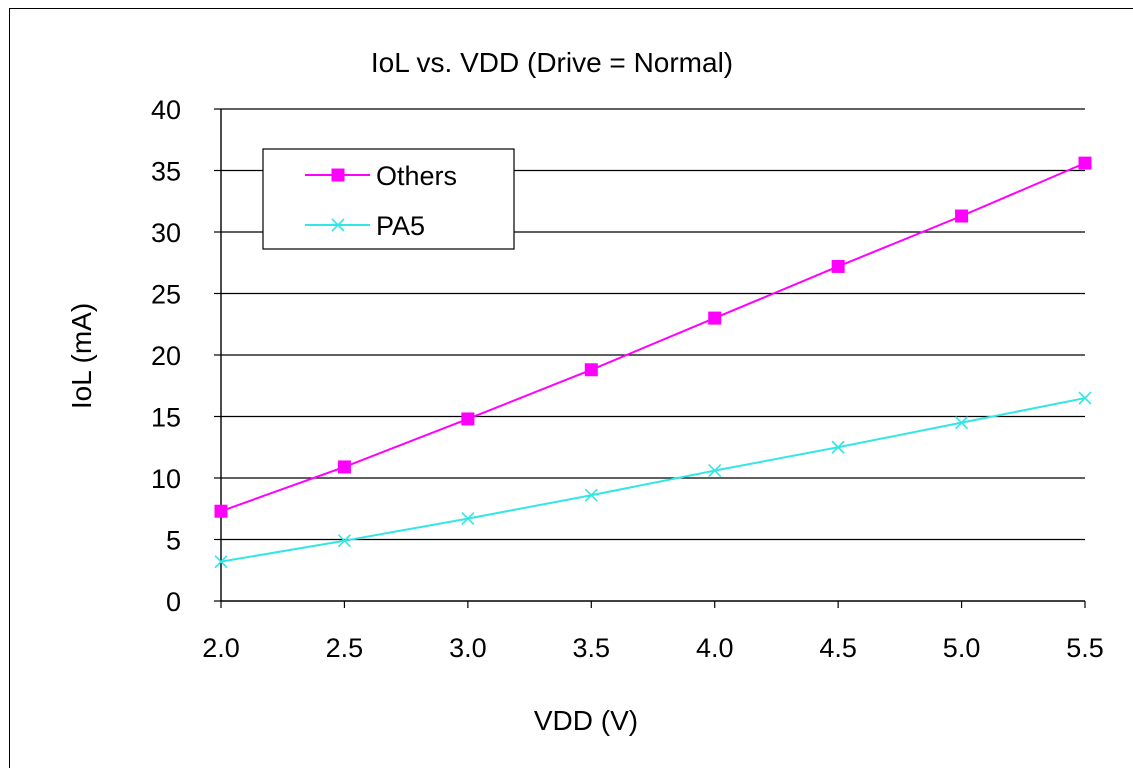 This screenshot has width=1133, height=768. I want to click on x-tick-label: 4.5, so click(838, 648).